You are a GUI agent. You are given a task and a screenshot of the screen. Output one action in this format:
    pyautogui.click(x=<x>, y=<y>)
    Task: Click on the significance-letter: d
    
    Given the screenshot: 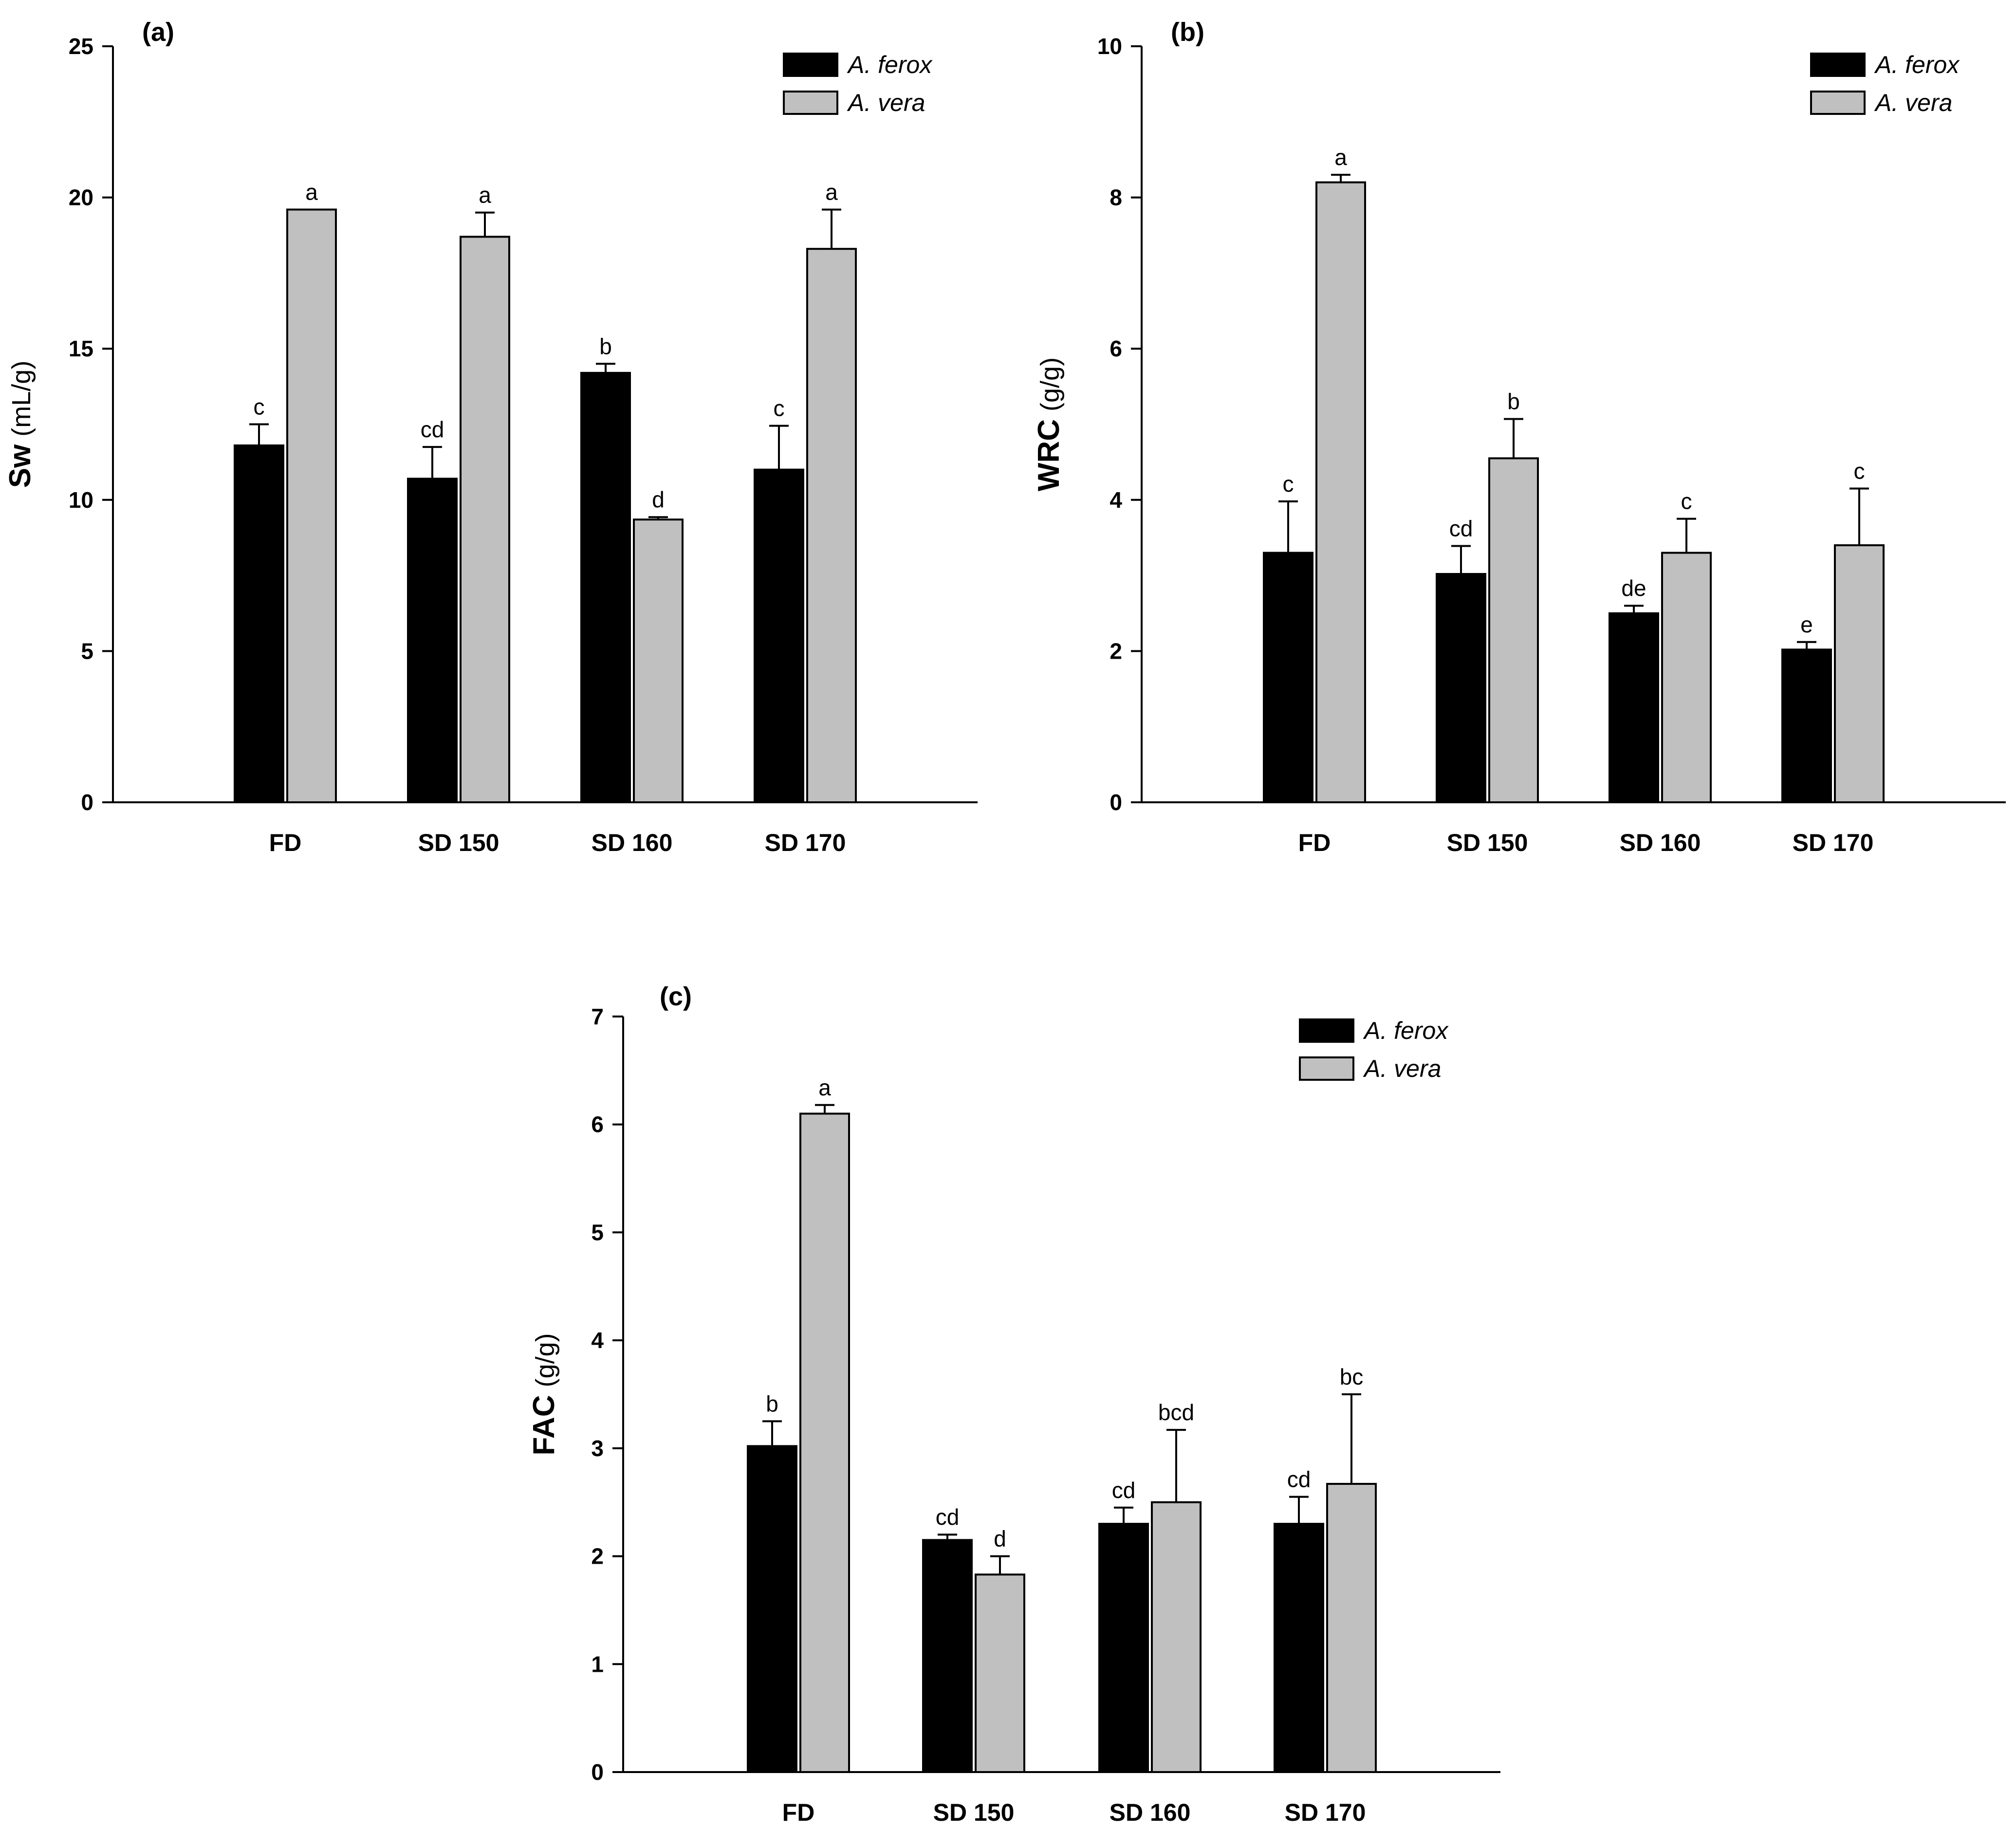 What is the action you would take?
    pyautogui.click(x=658, y=500)
    